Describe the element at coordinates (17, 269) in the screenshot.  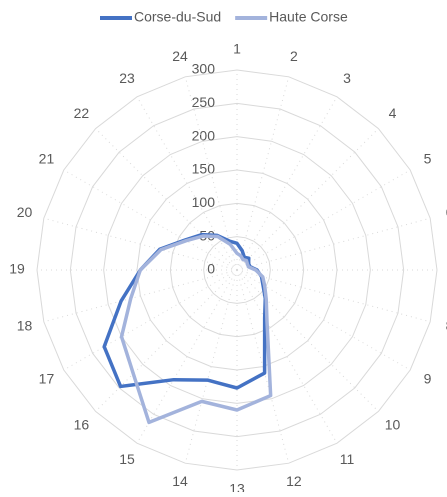
I see `category-label: 19` at that location.